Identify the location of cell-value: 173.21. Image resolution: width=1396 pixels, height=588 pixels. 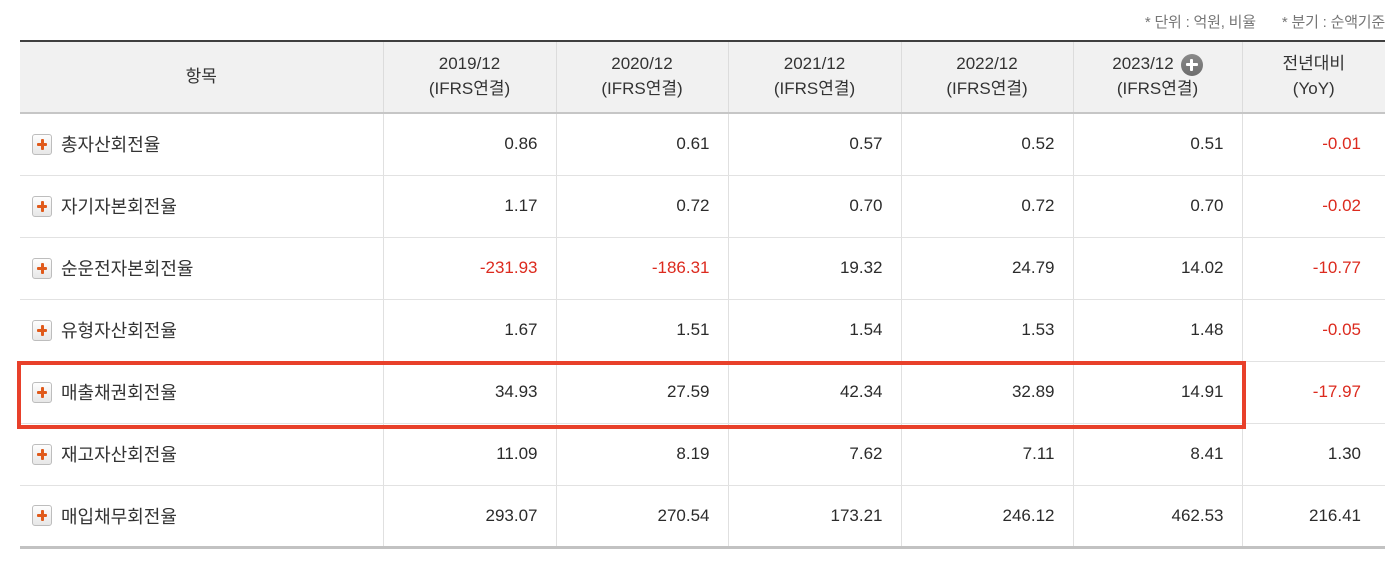
(814, 517).